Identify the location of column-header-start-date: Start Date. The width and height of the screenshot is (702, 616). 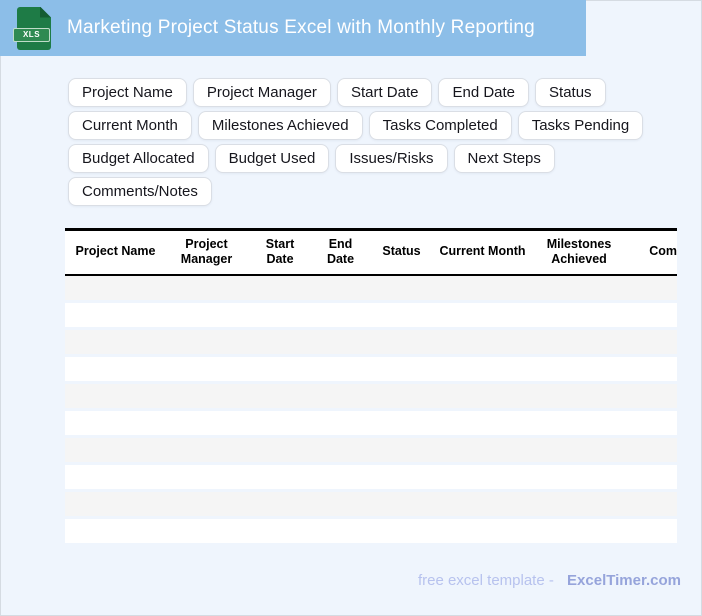
(280, 252).